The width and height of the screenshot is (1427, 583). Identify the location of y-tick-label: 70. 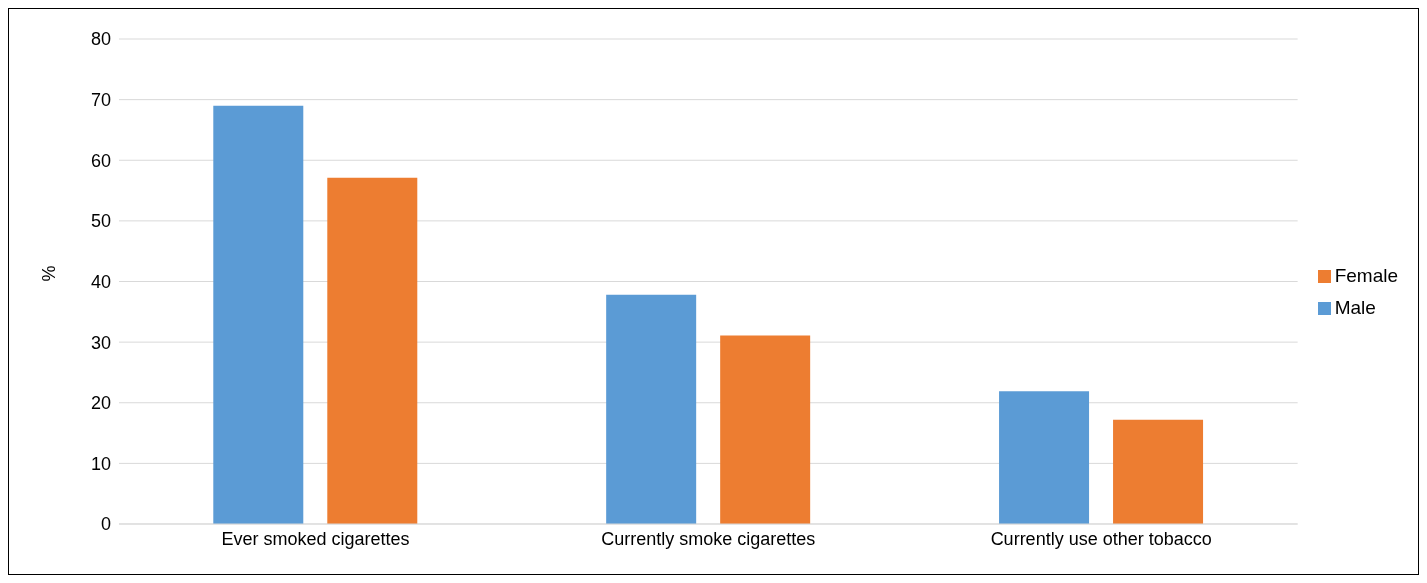
(100, 100).